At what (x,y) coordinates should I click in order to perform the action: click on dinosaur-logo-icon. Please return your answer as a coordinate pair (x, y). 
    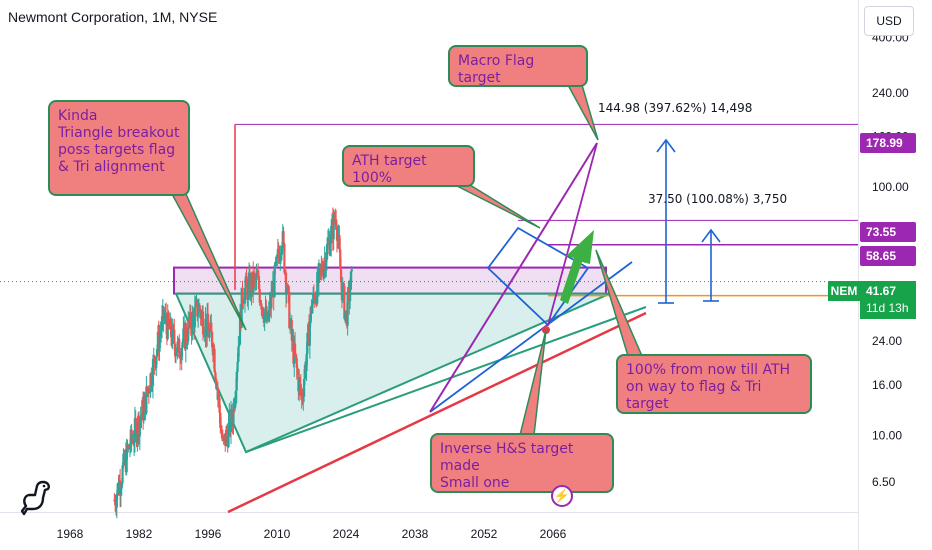
    Looking at the image, I should click on (35, 498).